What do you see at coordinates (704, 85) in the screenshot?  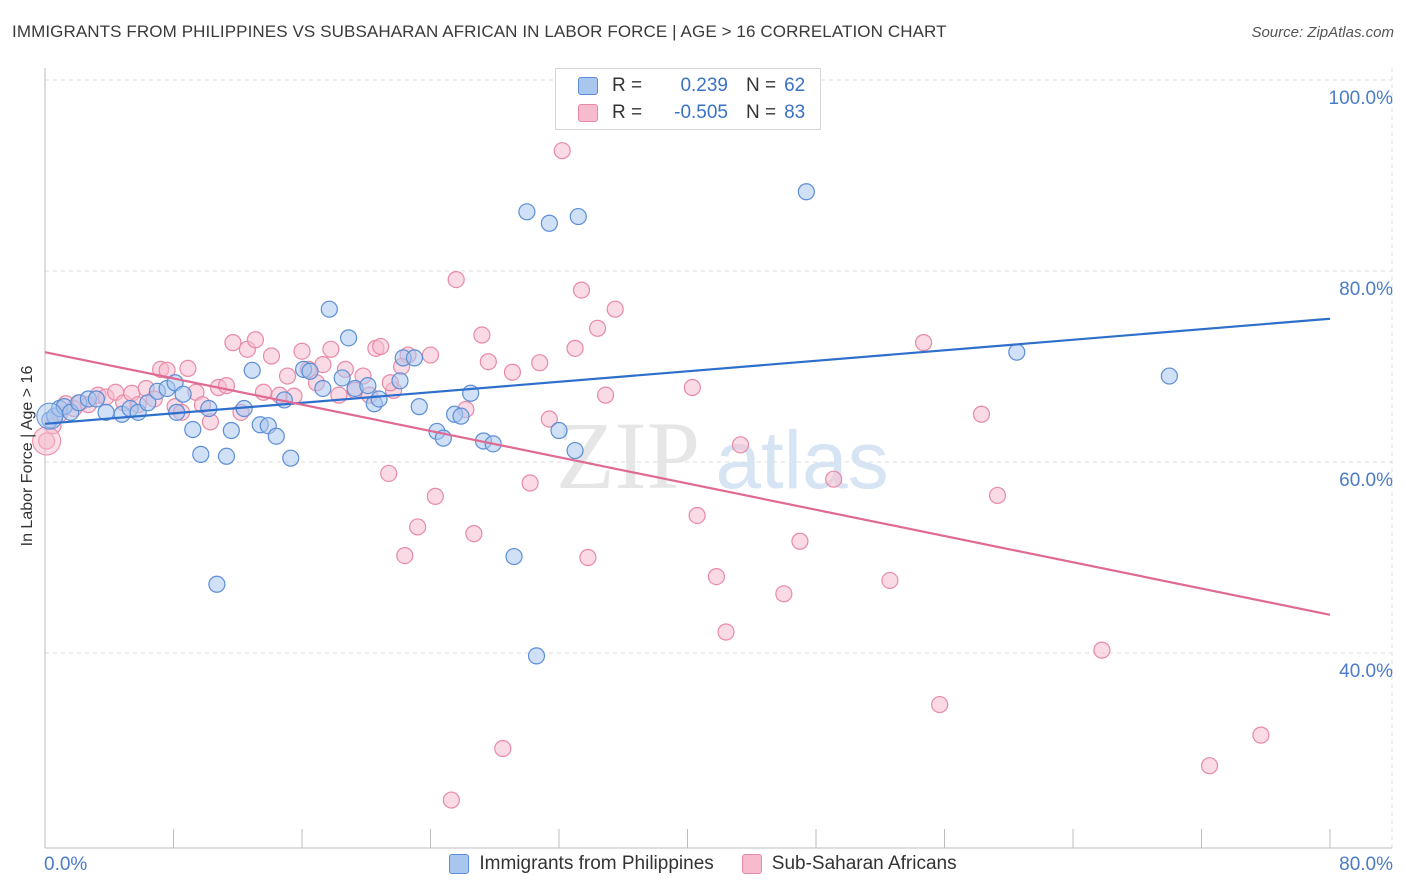 I see `legend-r-value: 0.239` at bounding box center [704, 85].